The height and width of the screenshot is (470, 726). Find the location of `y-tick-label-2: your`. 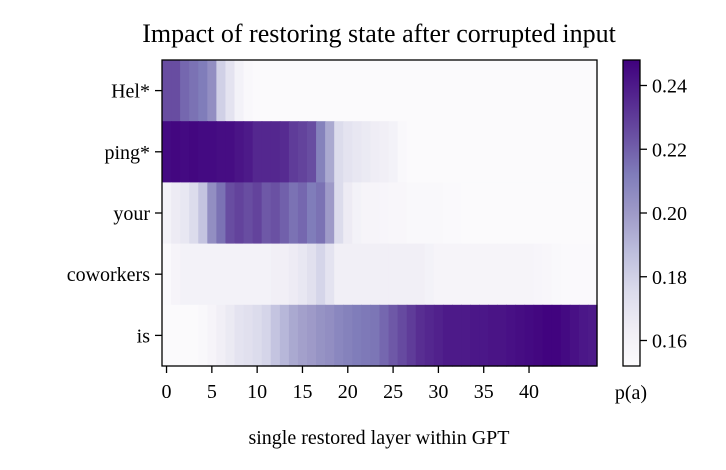

y-tick-label-2: your is located at coordinates (131, 214).